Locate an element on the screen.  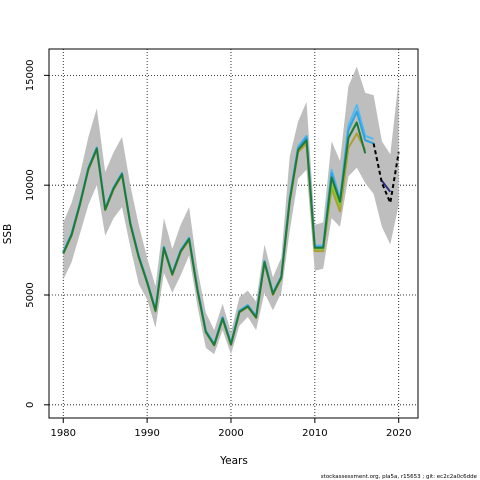
y-tick-label: 0 is located at coordinates (30, 405).